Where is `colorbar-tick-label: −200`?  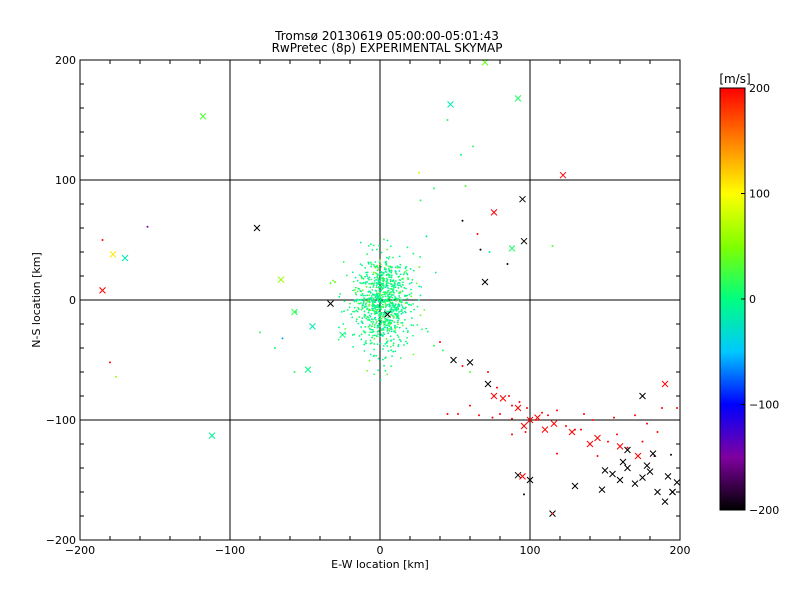
colorbar-tick-label: −200 is located at coordinates (764, 510).